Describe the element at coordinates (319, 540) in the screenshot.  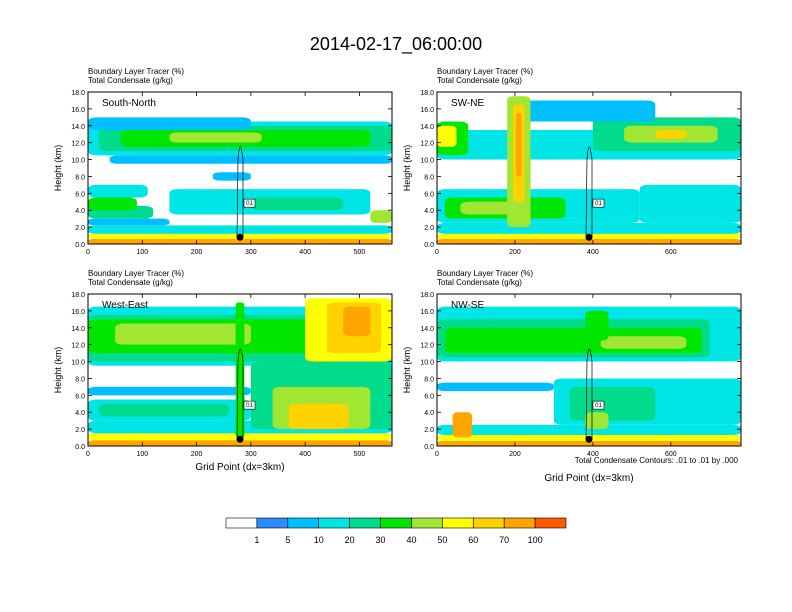
I see `colorbar-label: 10` at that location.